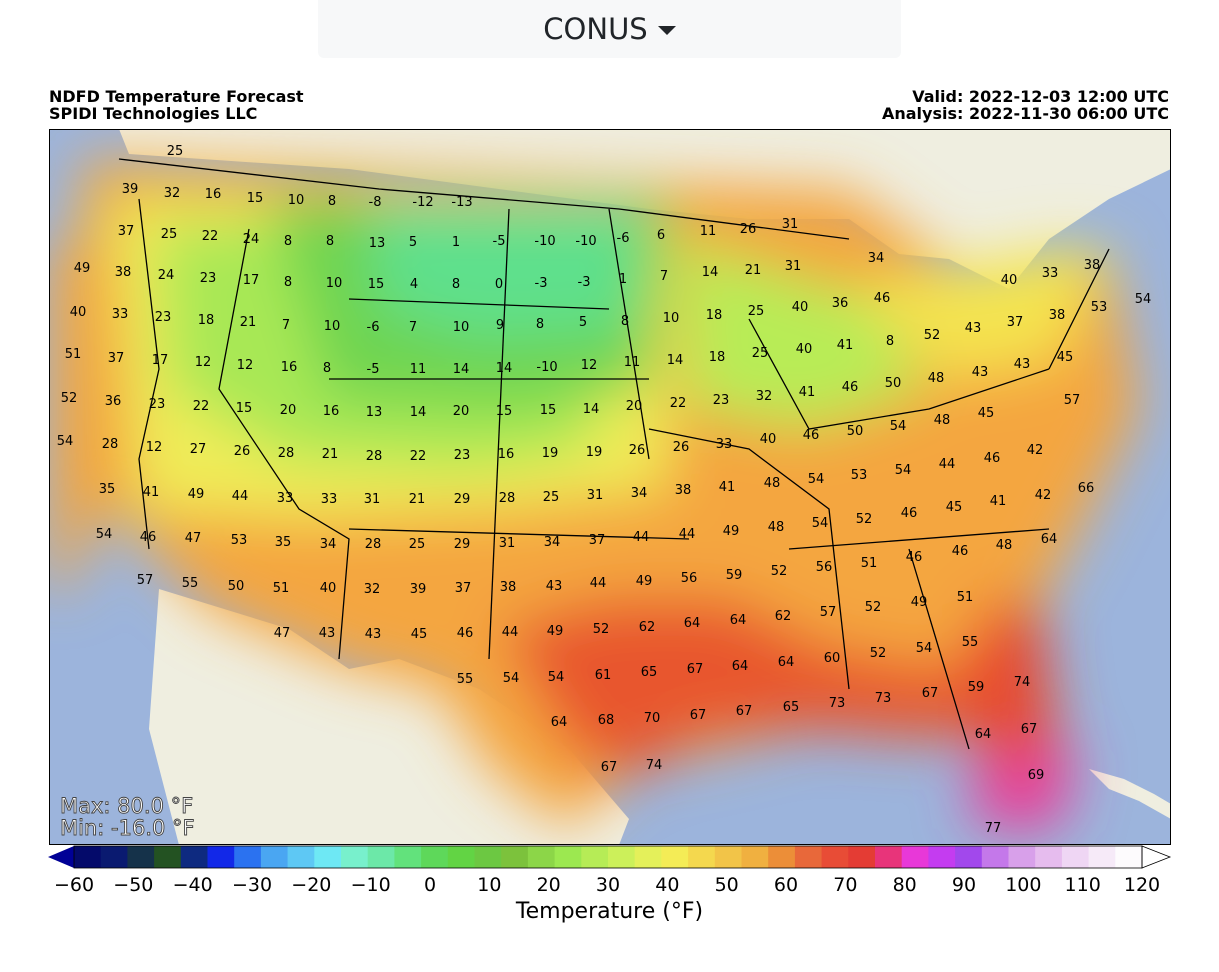  Describe the element at coordinates (710, 272) in the screenshot. I see `temp-label: 14` at that location.